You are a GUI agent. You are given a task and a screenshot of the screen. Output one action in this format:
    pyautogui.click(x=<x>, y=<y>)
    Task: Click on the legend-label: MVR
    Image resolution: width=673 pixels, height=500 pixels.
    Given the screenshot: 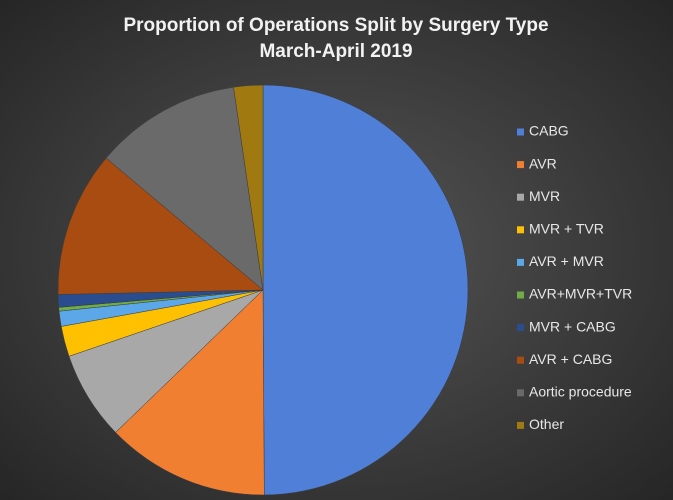 What is the action you would take?
    pyautogui.click(x=544, y=196)
    